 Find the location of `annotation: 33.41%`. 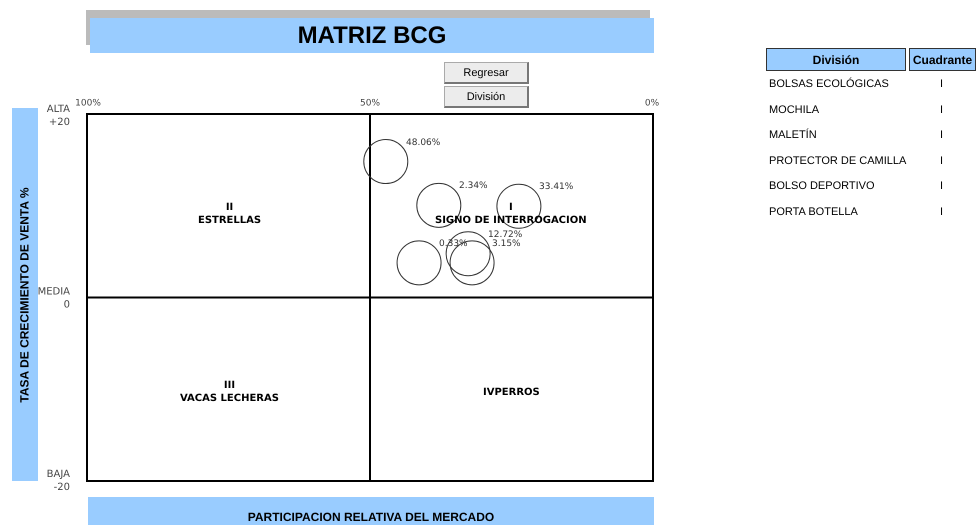

annotation: 33.41% is located at coordinates (556, 187).